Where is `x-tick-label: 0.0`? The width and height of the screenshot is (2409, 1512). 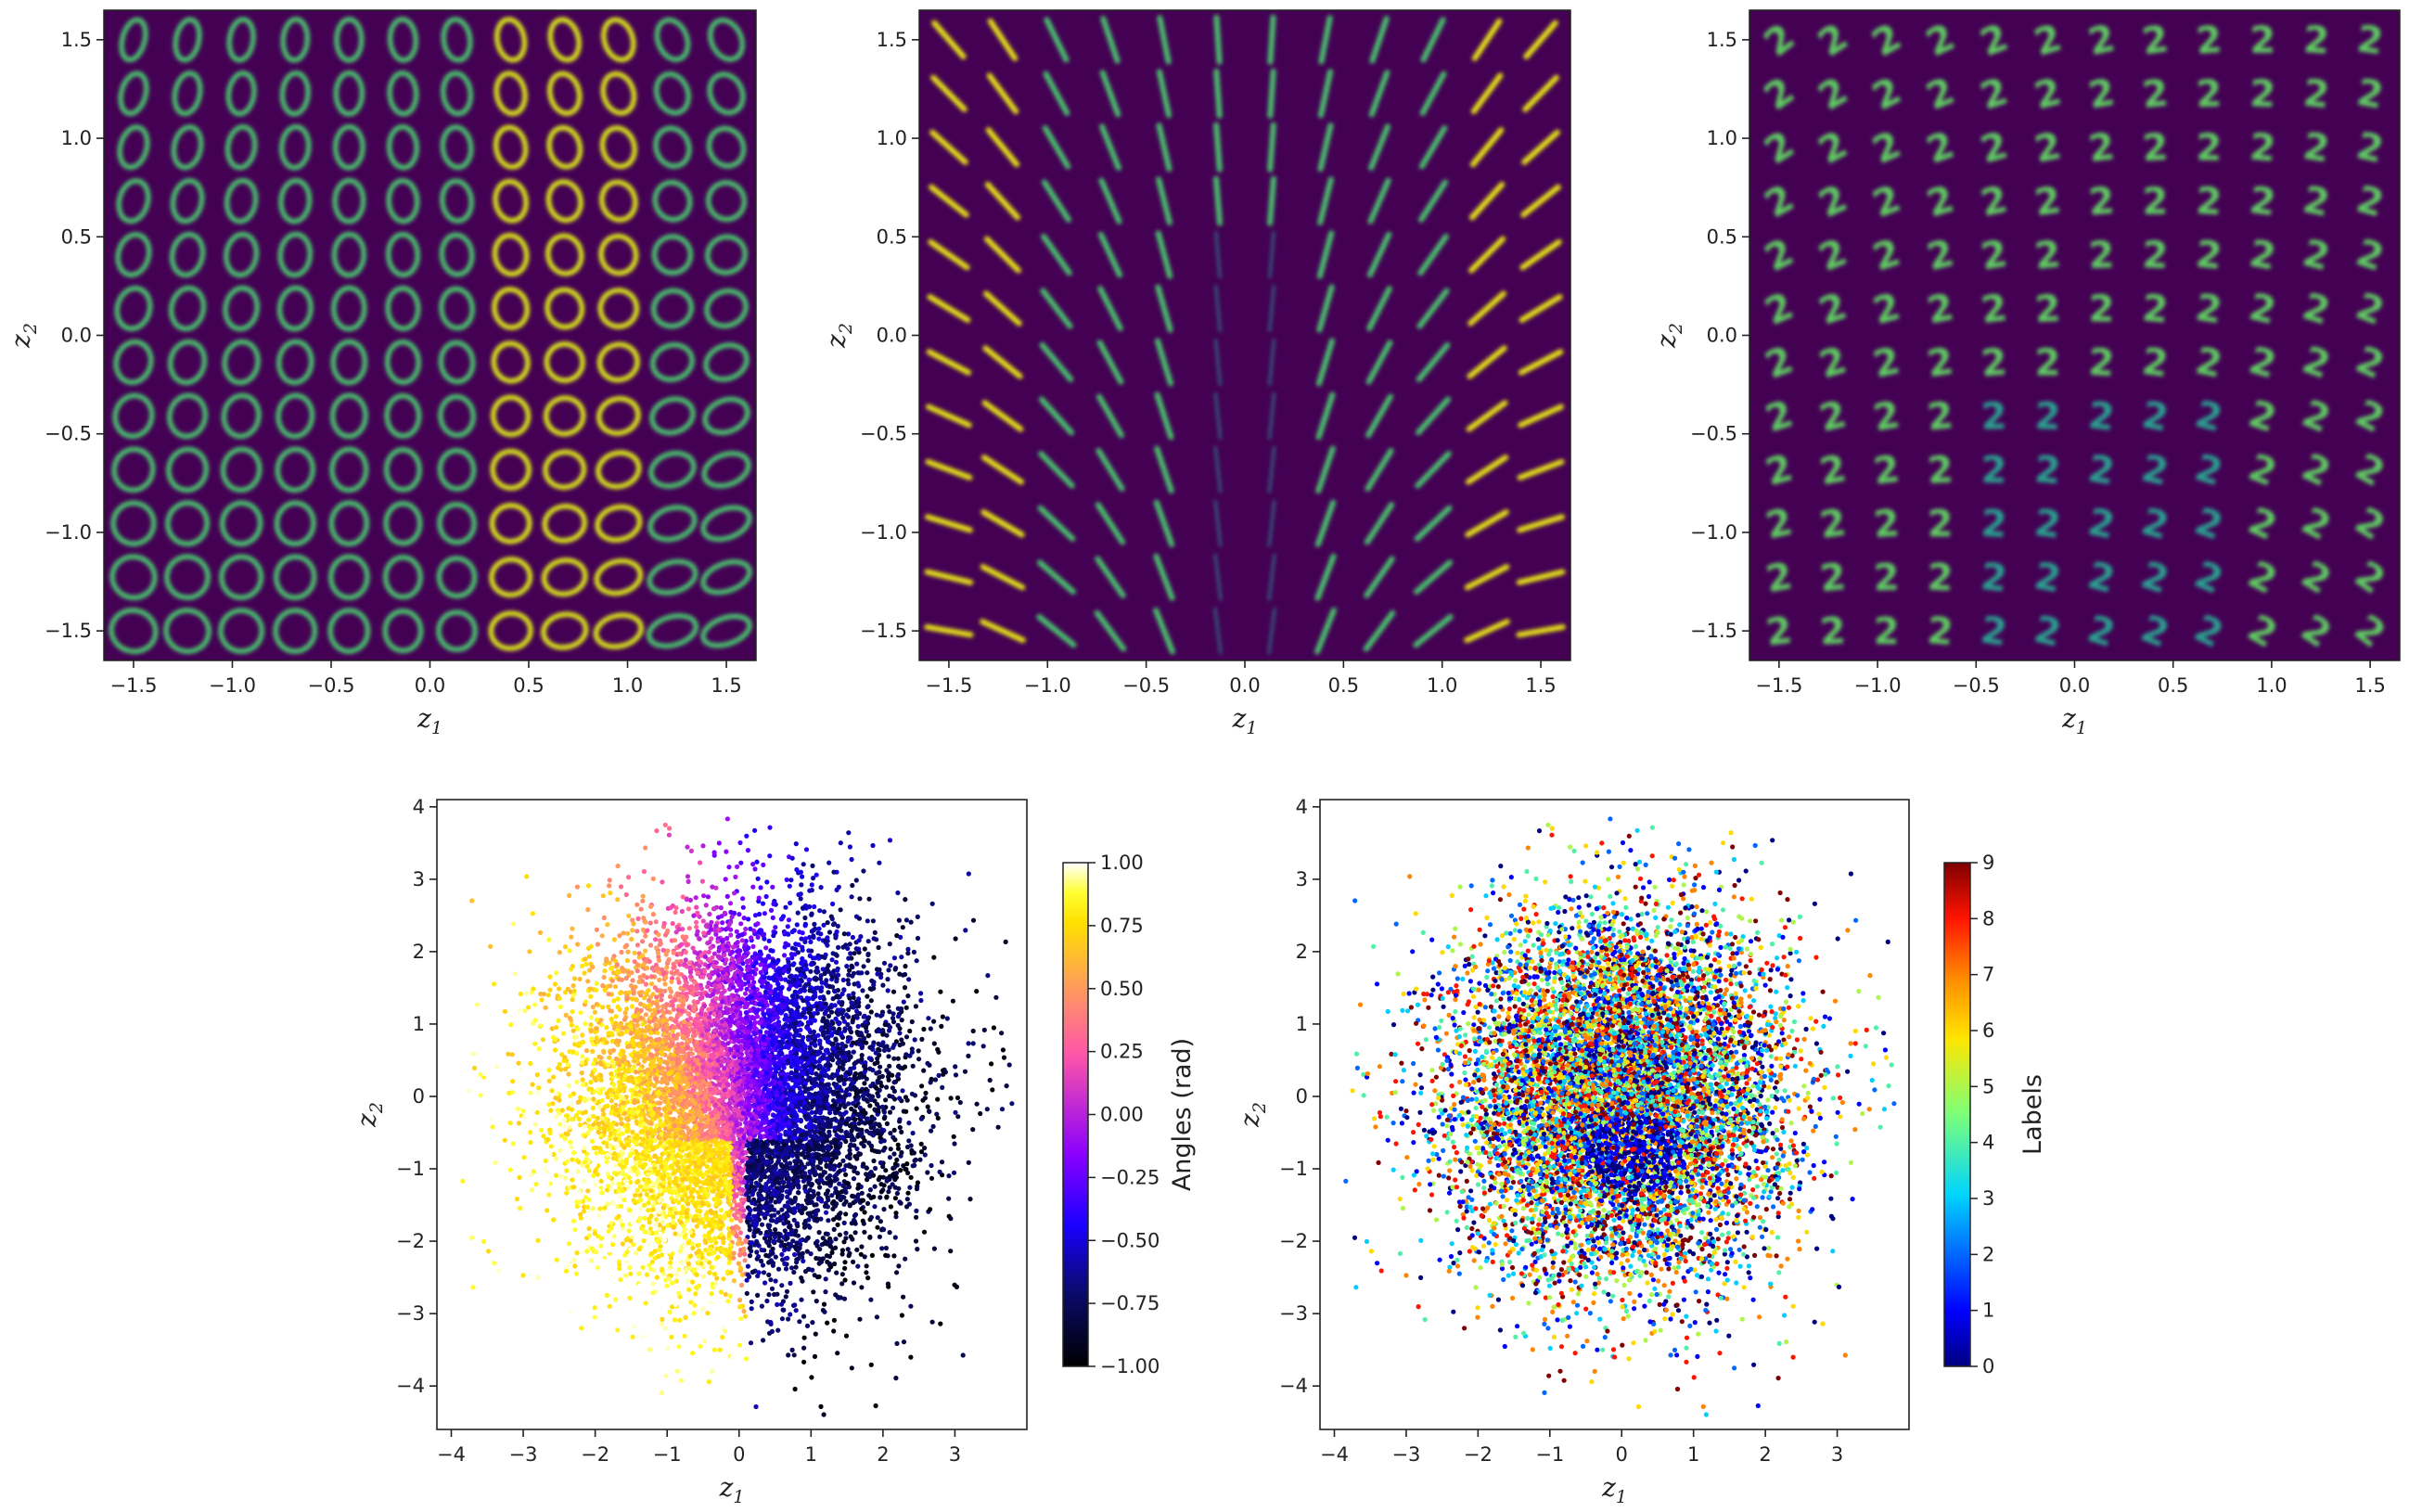
x-tick-label: 0.0 is located at coordinates (1244, 685).